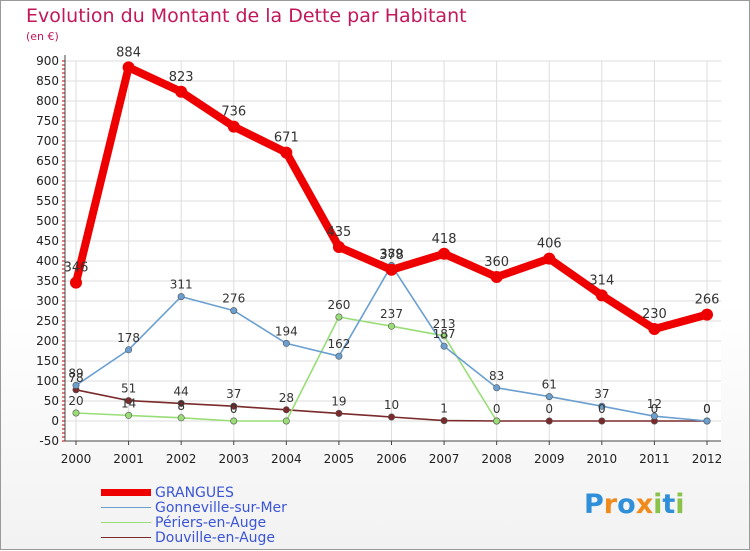 The height and width of the screenshot is (551, 750). Describe the element at coordinates (601, 280) in the screenshot. I see `data-label-grangues: 314` at that location.